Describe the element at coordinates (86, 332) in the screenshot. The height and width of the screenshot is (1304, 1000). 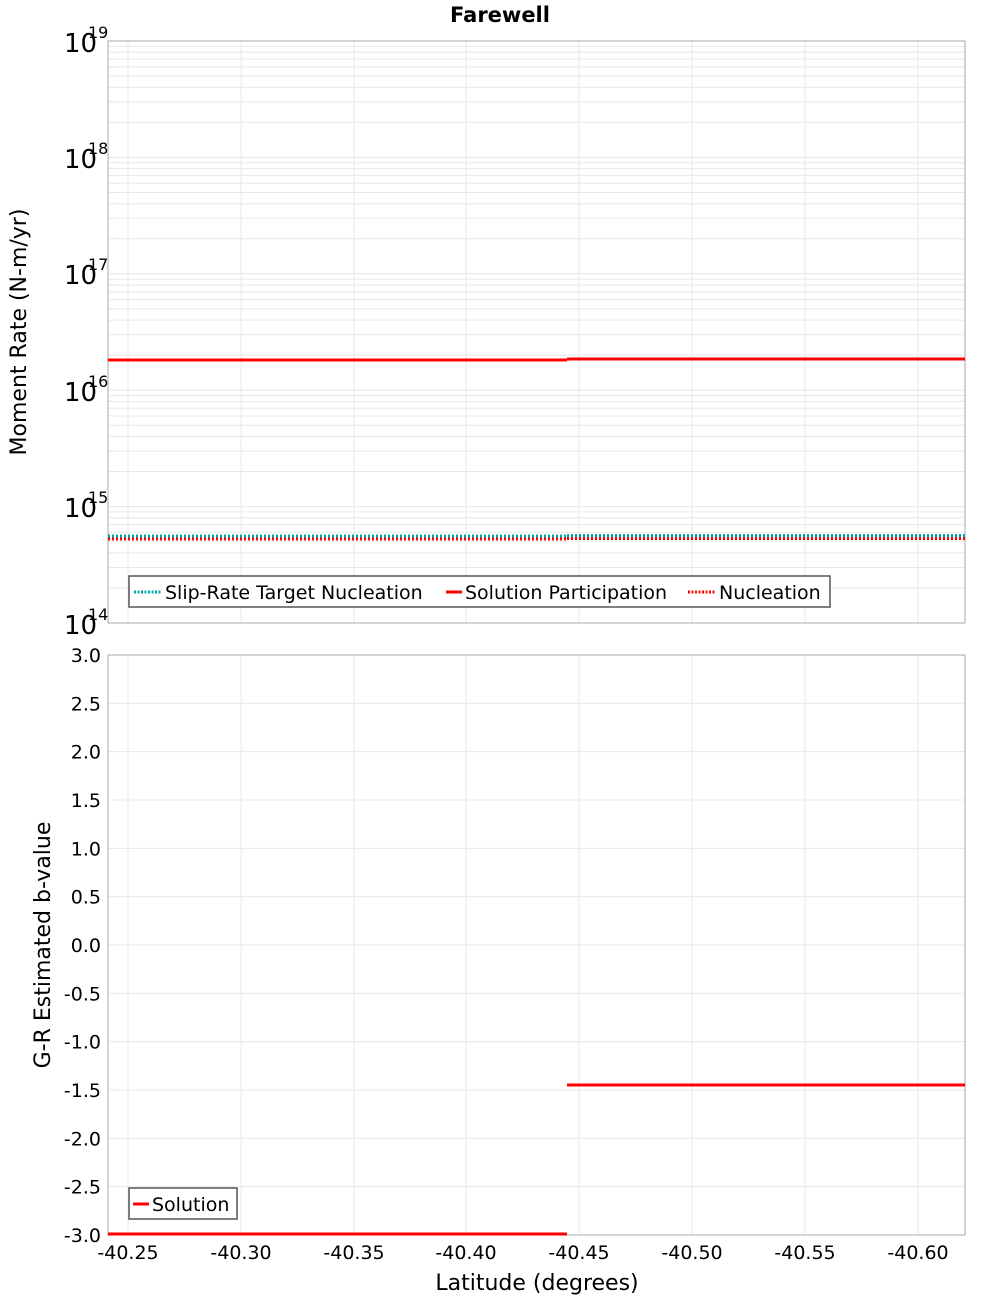
I see `top-y-ticks: 10 19 10 18 10 17 10 16 10 15 10 14` at that location.